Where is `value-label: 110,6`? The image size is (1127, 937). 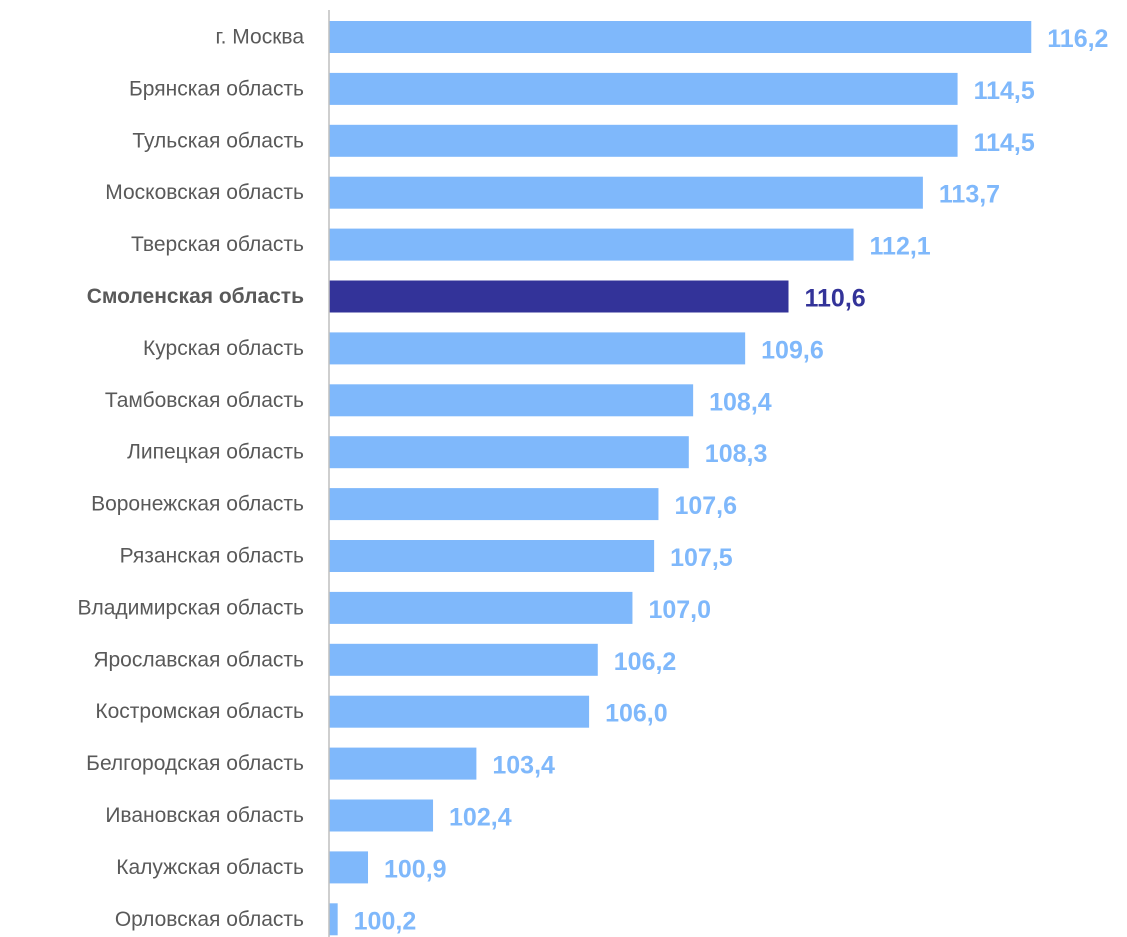
value-label: 110,6 is located at coordinates (835, 299).